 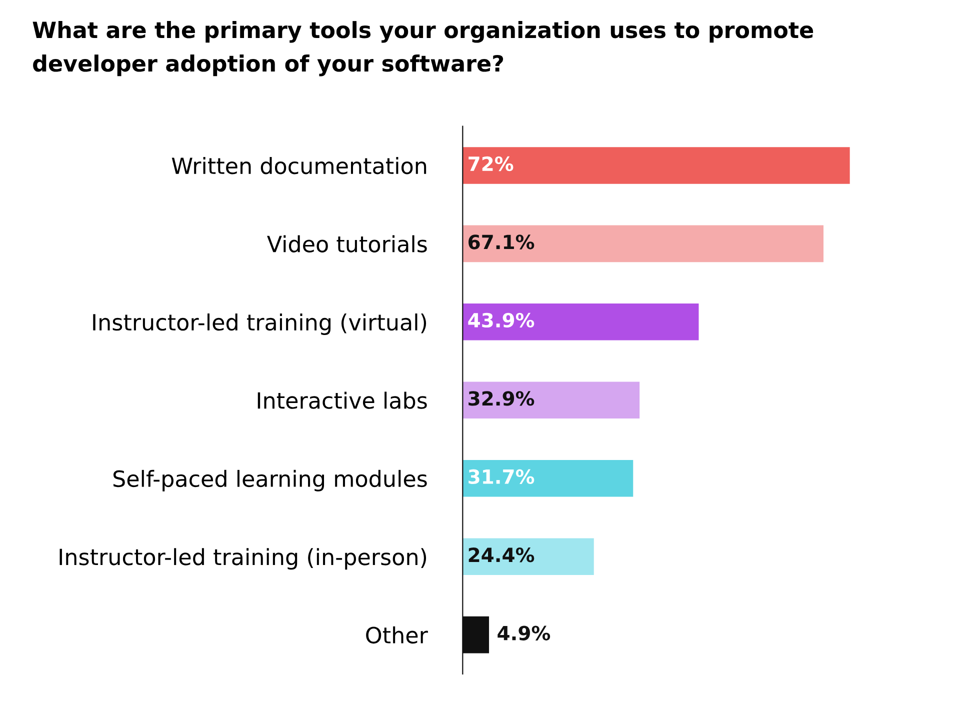 I want to click on data-label: 24.4%, so click(x=501, y=555).